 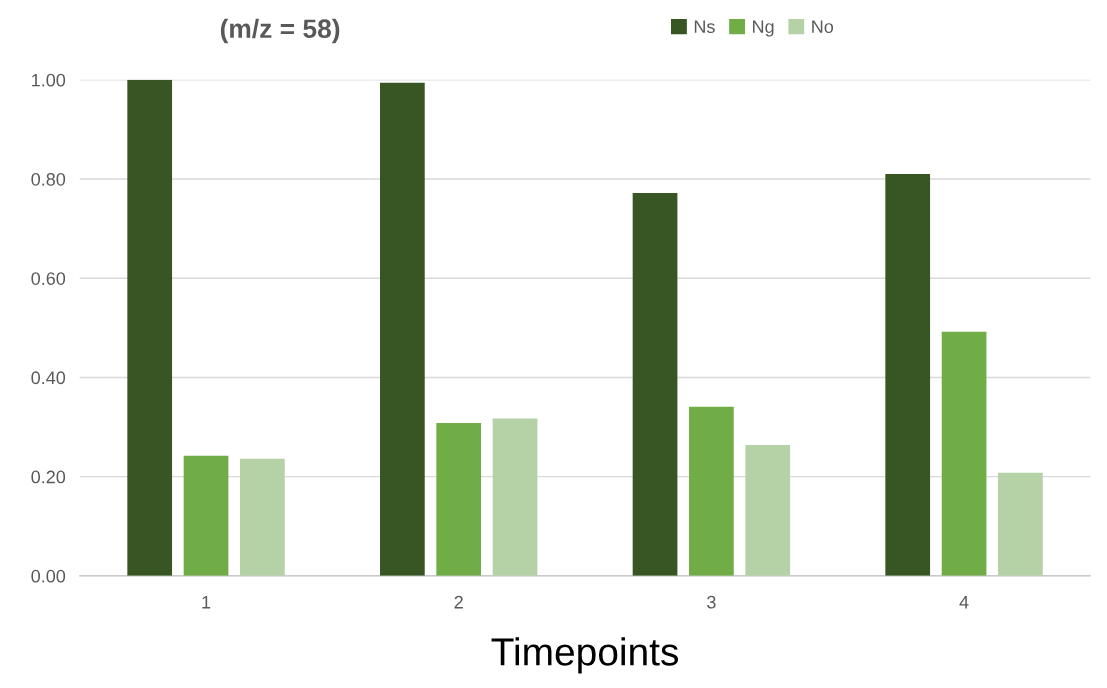 What do you see at coordinates (206, 602) in the screenshot?
I see `x-tick-label: 1` at bounding box center [206, 602].